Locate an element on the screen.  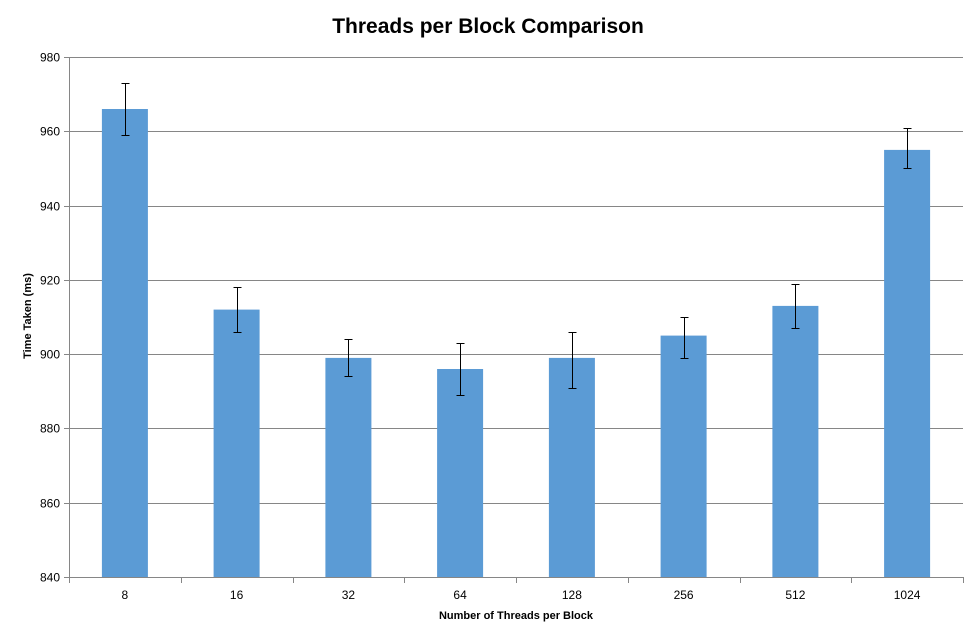
y-tick-label: 920 is located at coordinates (50, 281).